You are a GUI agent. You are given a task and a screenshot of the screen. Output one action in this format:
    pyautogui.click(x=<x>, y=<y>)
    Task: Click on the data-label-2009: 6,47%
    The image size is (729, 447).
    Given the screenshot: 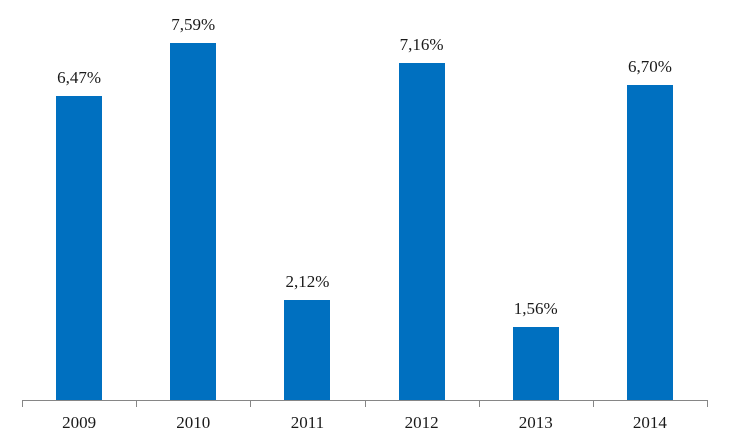 What is the action you would take?
    pyautogui.click(x=79, y=77)
    